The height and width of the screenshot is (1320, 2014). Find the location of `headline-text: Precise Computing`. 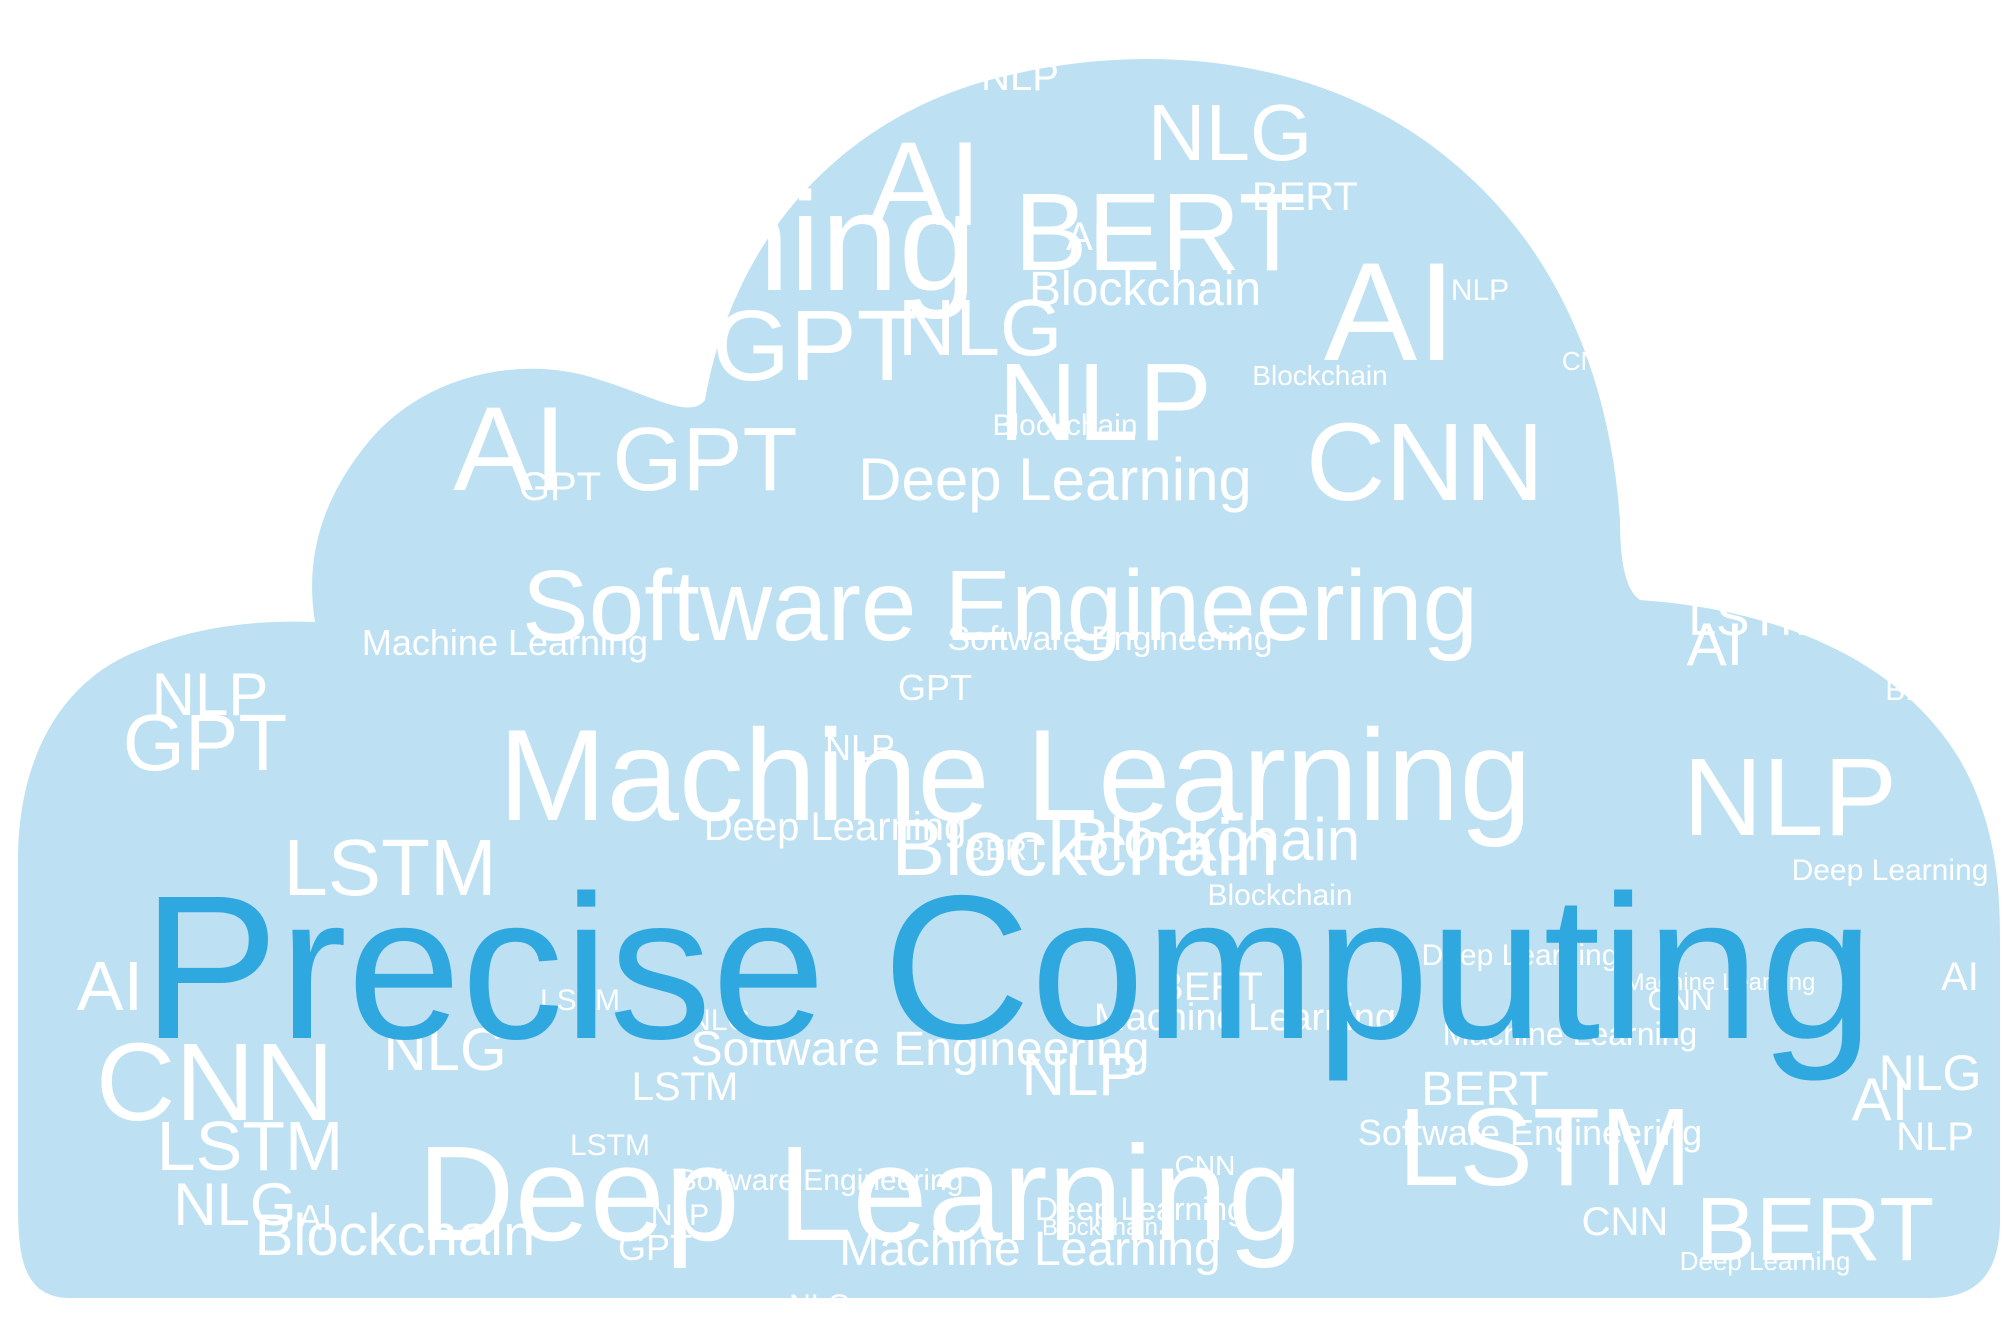

headline-text: Precise Computing is located at coordinates (1008, 967).